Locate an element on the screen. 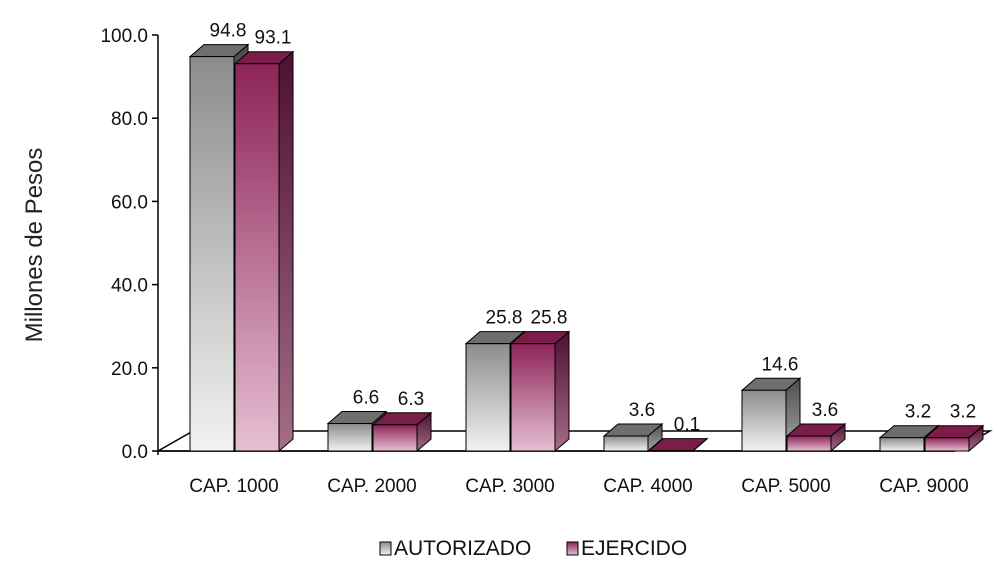 Image resolution: width=1005 pixels, height=561 pixels. data-label-autorizado-0: 94.8 is located at coordinates (228, 31).